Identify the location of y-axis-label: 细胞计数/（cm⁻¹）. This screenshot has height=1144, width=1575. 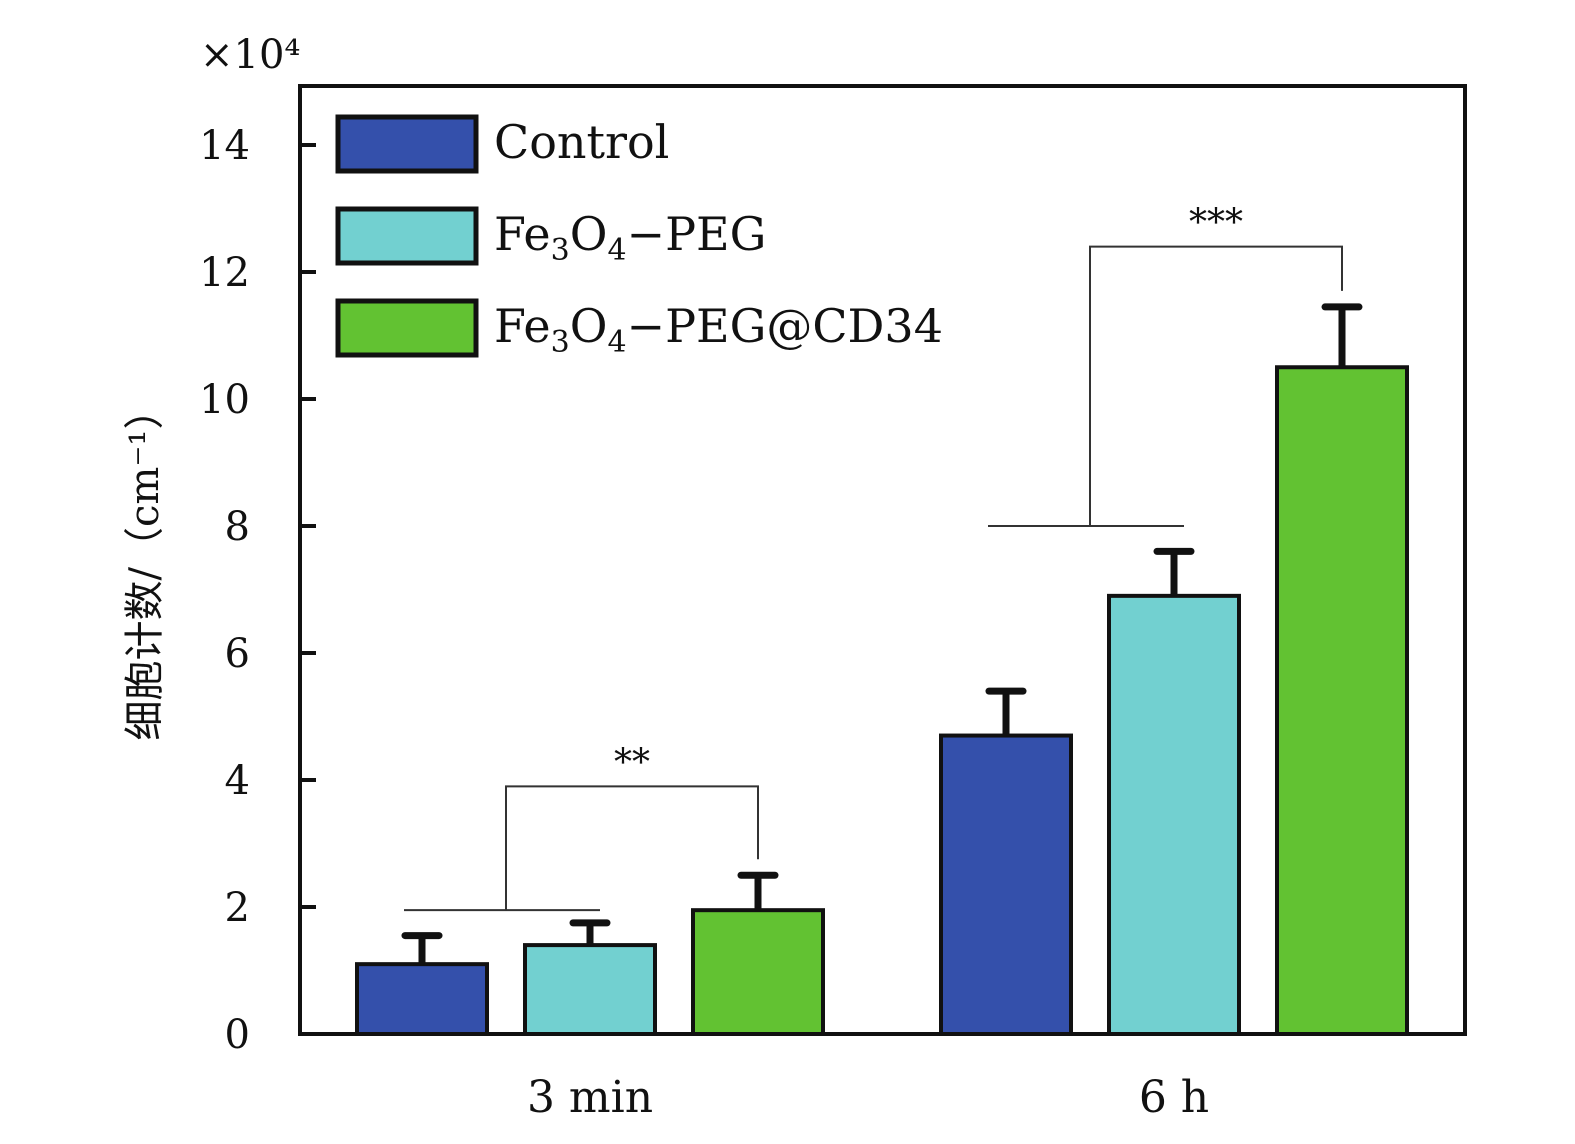
(145, 565).